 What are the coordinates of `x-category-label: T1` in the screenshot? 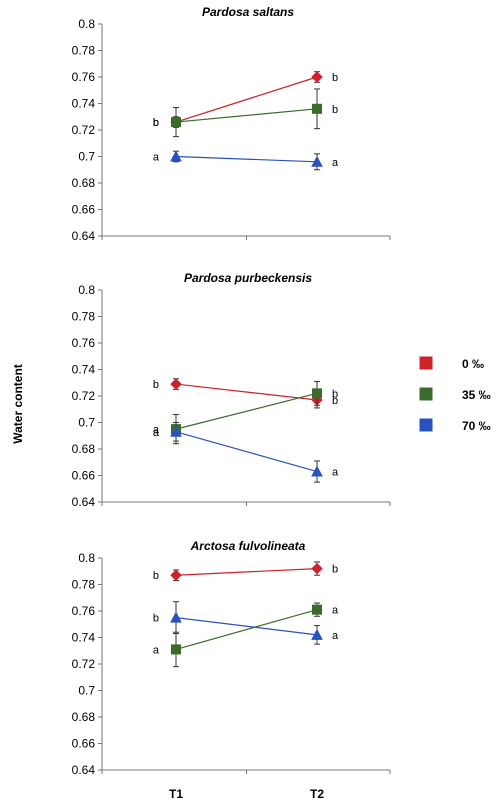 It's located at (176, 794).